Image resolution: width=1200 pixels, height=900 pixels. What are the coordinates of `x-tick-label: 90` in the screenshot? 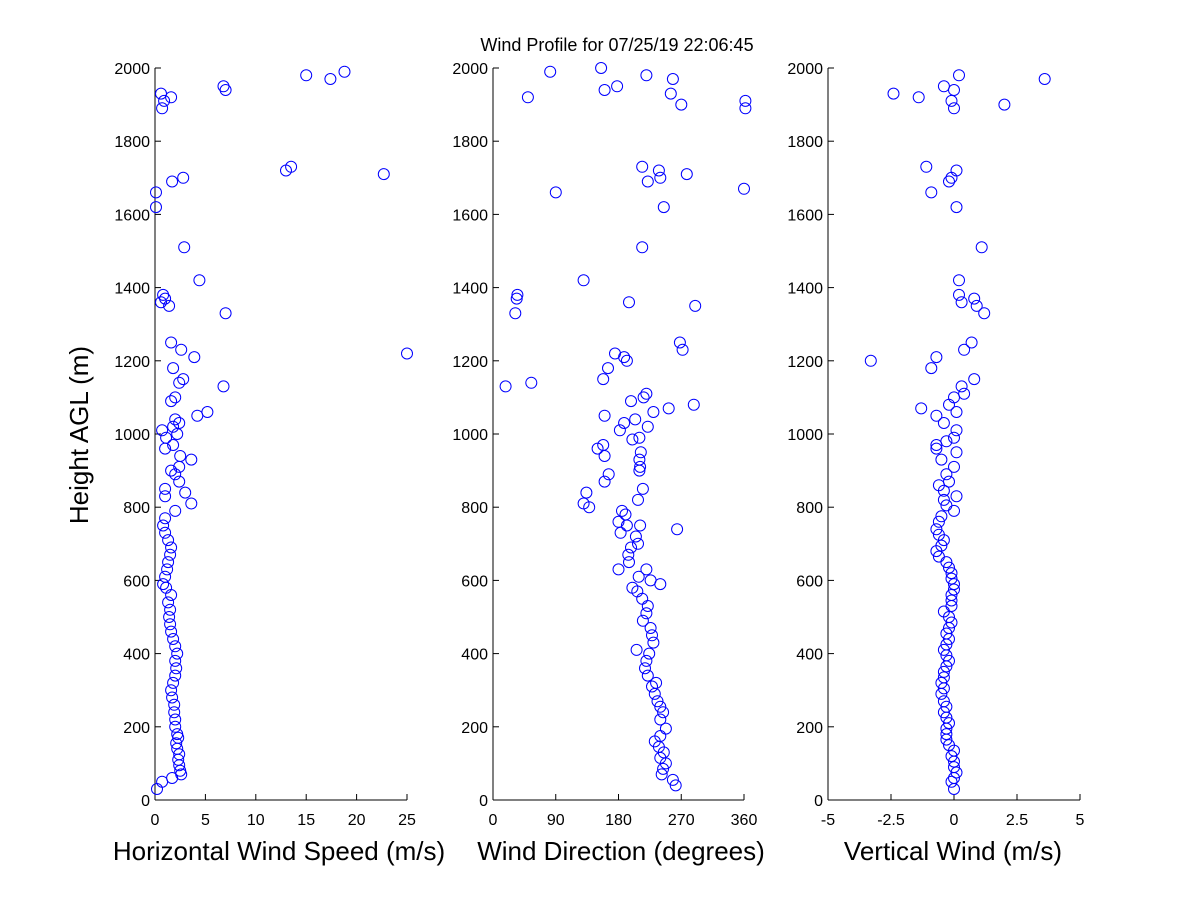 It's located at (556, 820).